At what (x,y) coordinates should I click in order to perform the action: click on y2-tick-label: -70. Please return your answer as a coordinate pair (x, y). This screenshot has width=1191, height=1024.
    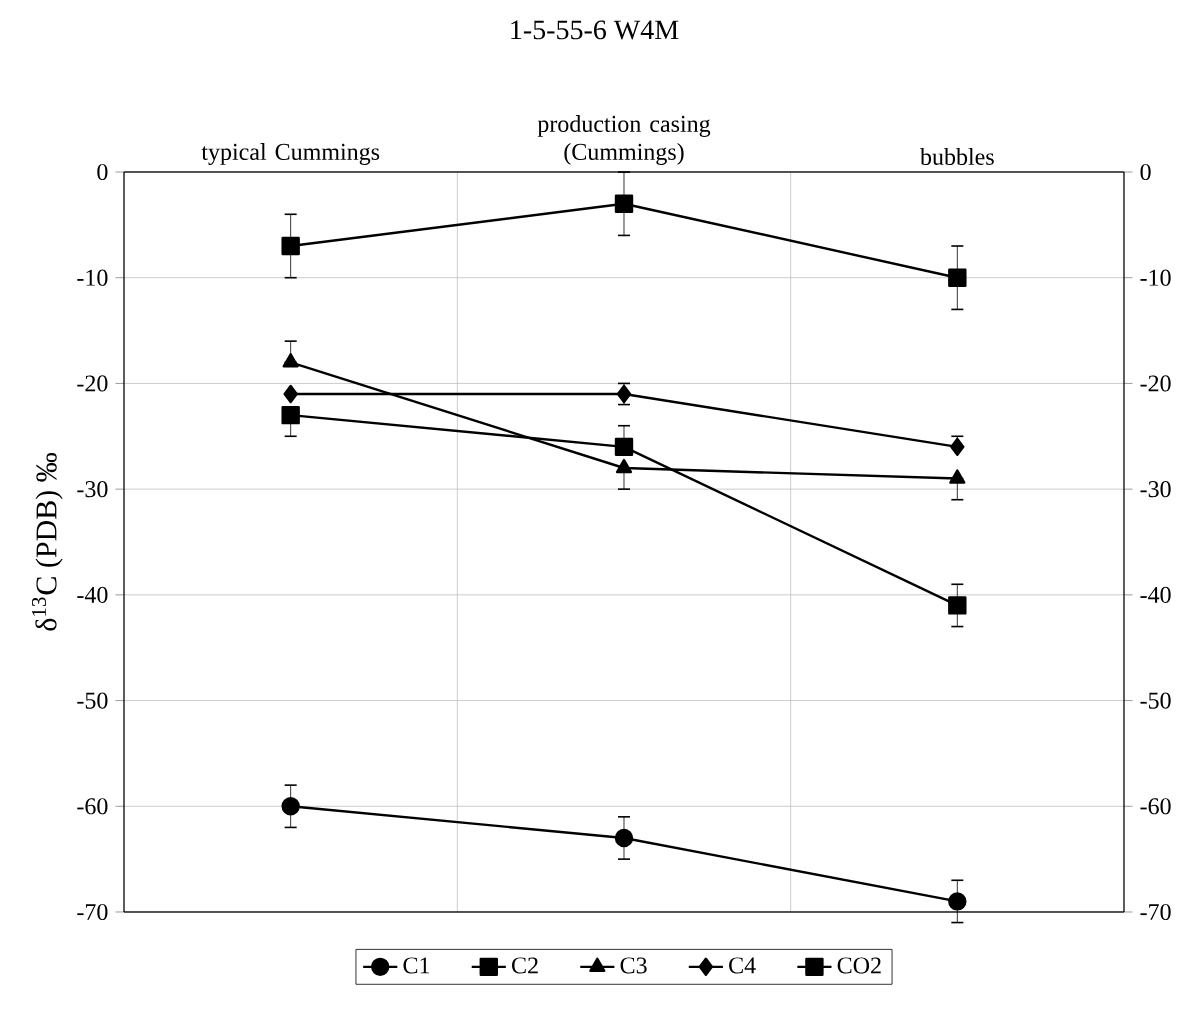
    Looking at the image, I should click on (1155, 912).